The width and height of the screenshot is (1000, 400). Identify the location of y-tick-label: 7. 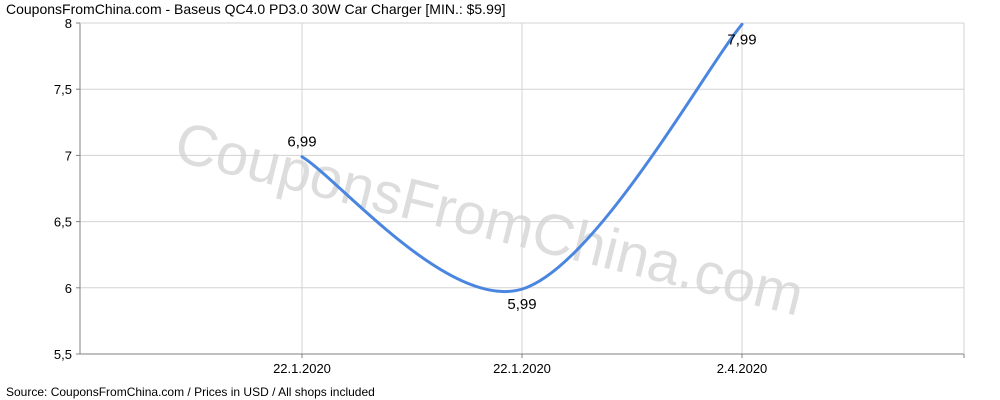
(68, 155).